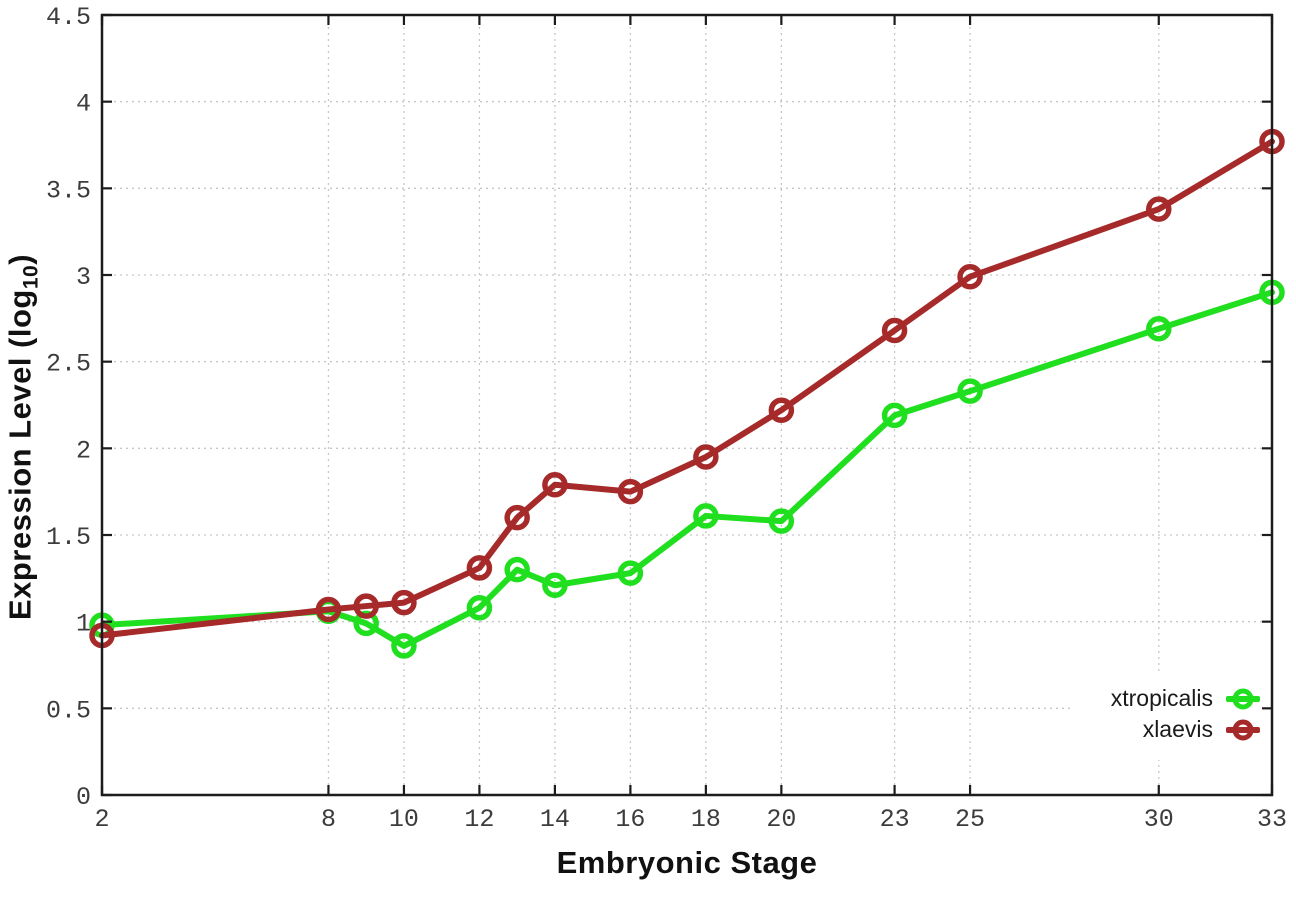  I want to click on y-tick-label: 4.5, so click(68, 17).